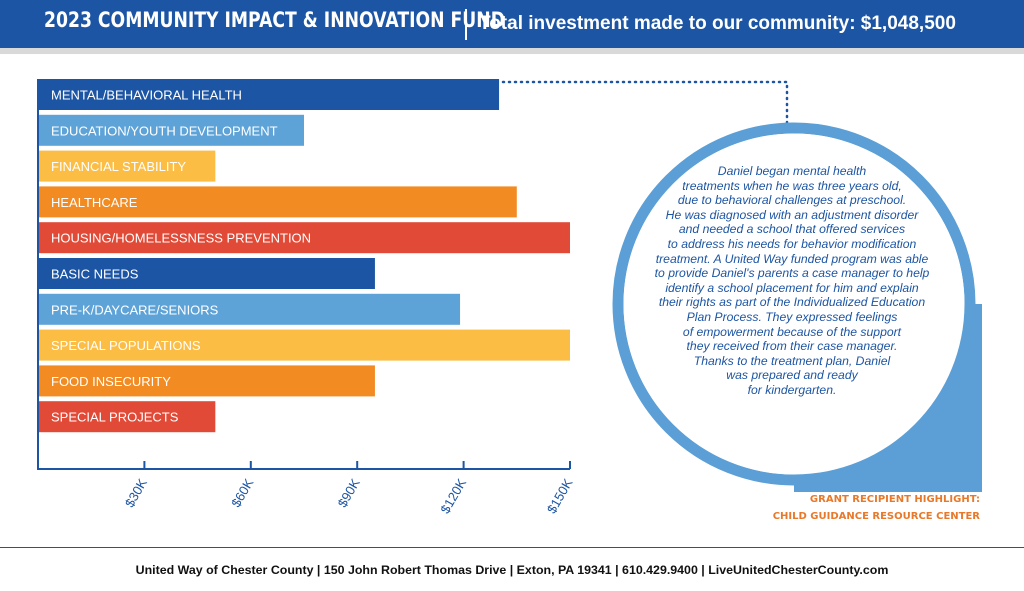 The width and height of the screenshot is (1024, 591). I want to click on highlight-recipient: CHILD GUIDANCE RESOURCE CENTER, so click(876, 516).